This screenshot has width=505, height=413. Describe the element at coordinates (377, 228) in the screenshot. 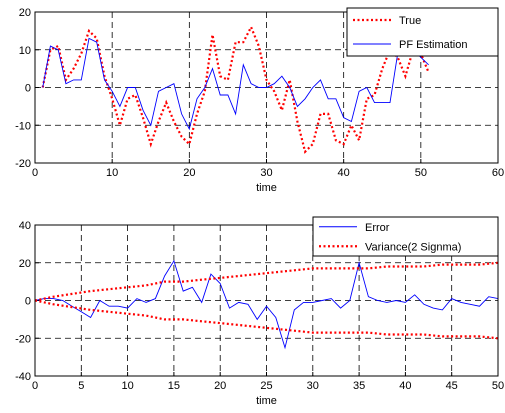

I see `legend-label: Error` at that location.